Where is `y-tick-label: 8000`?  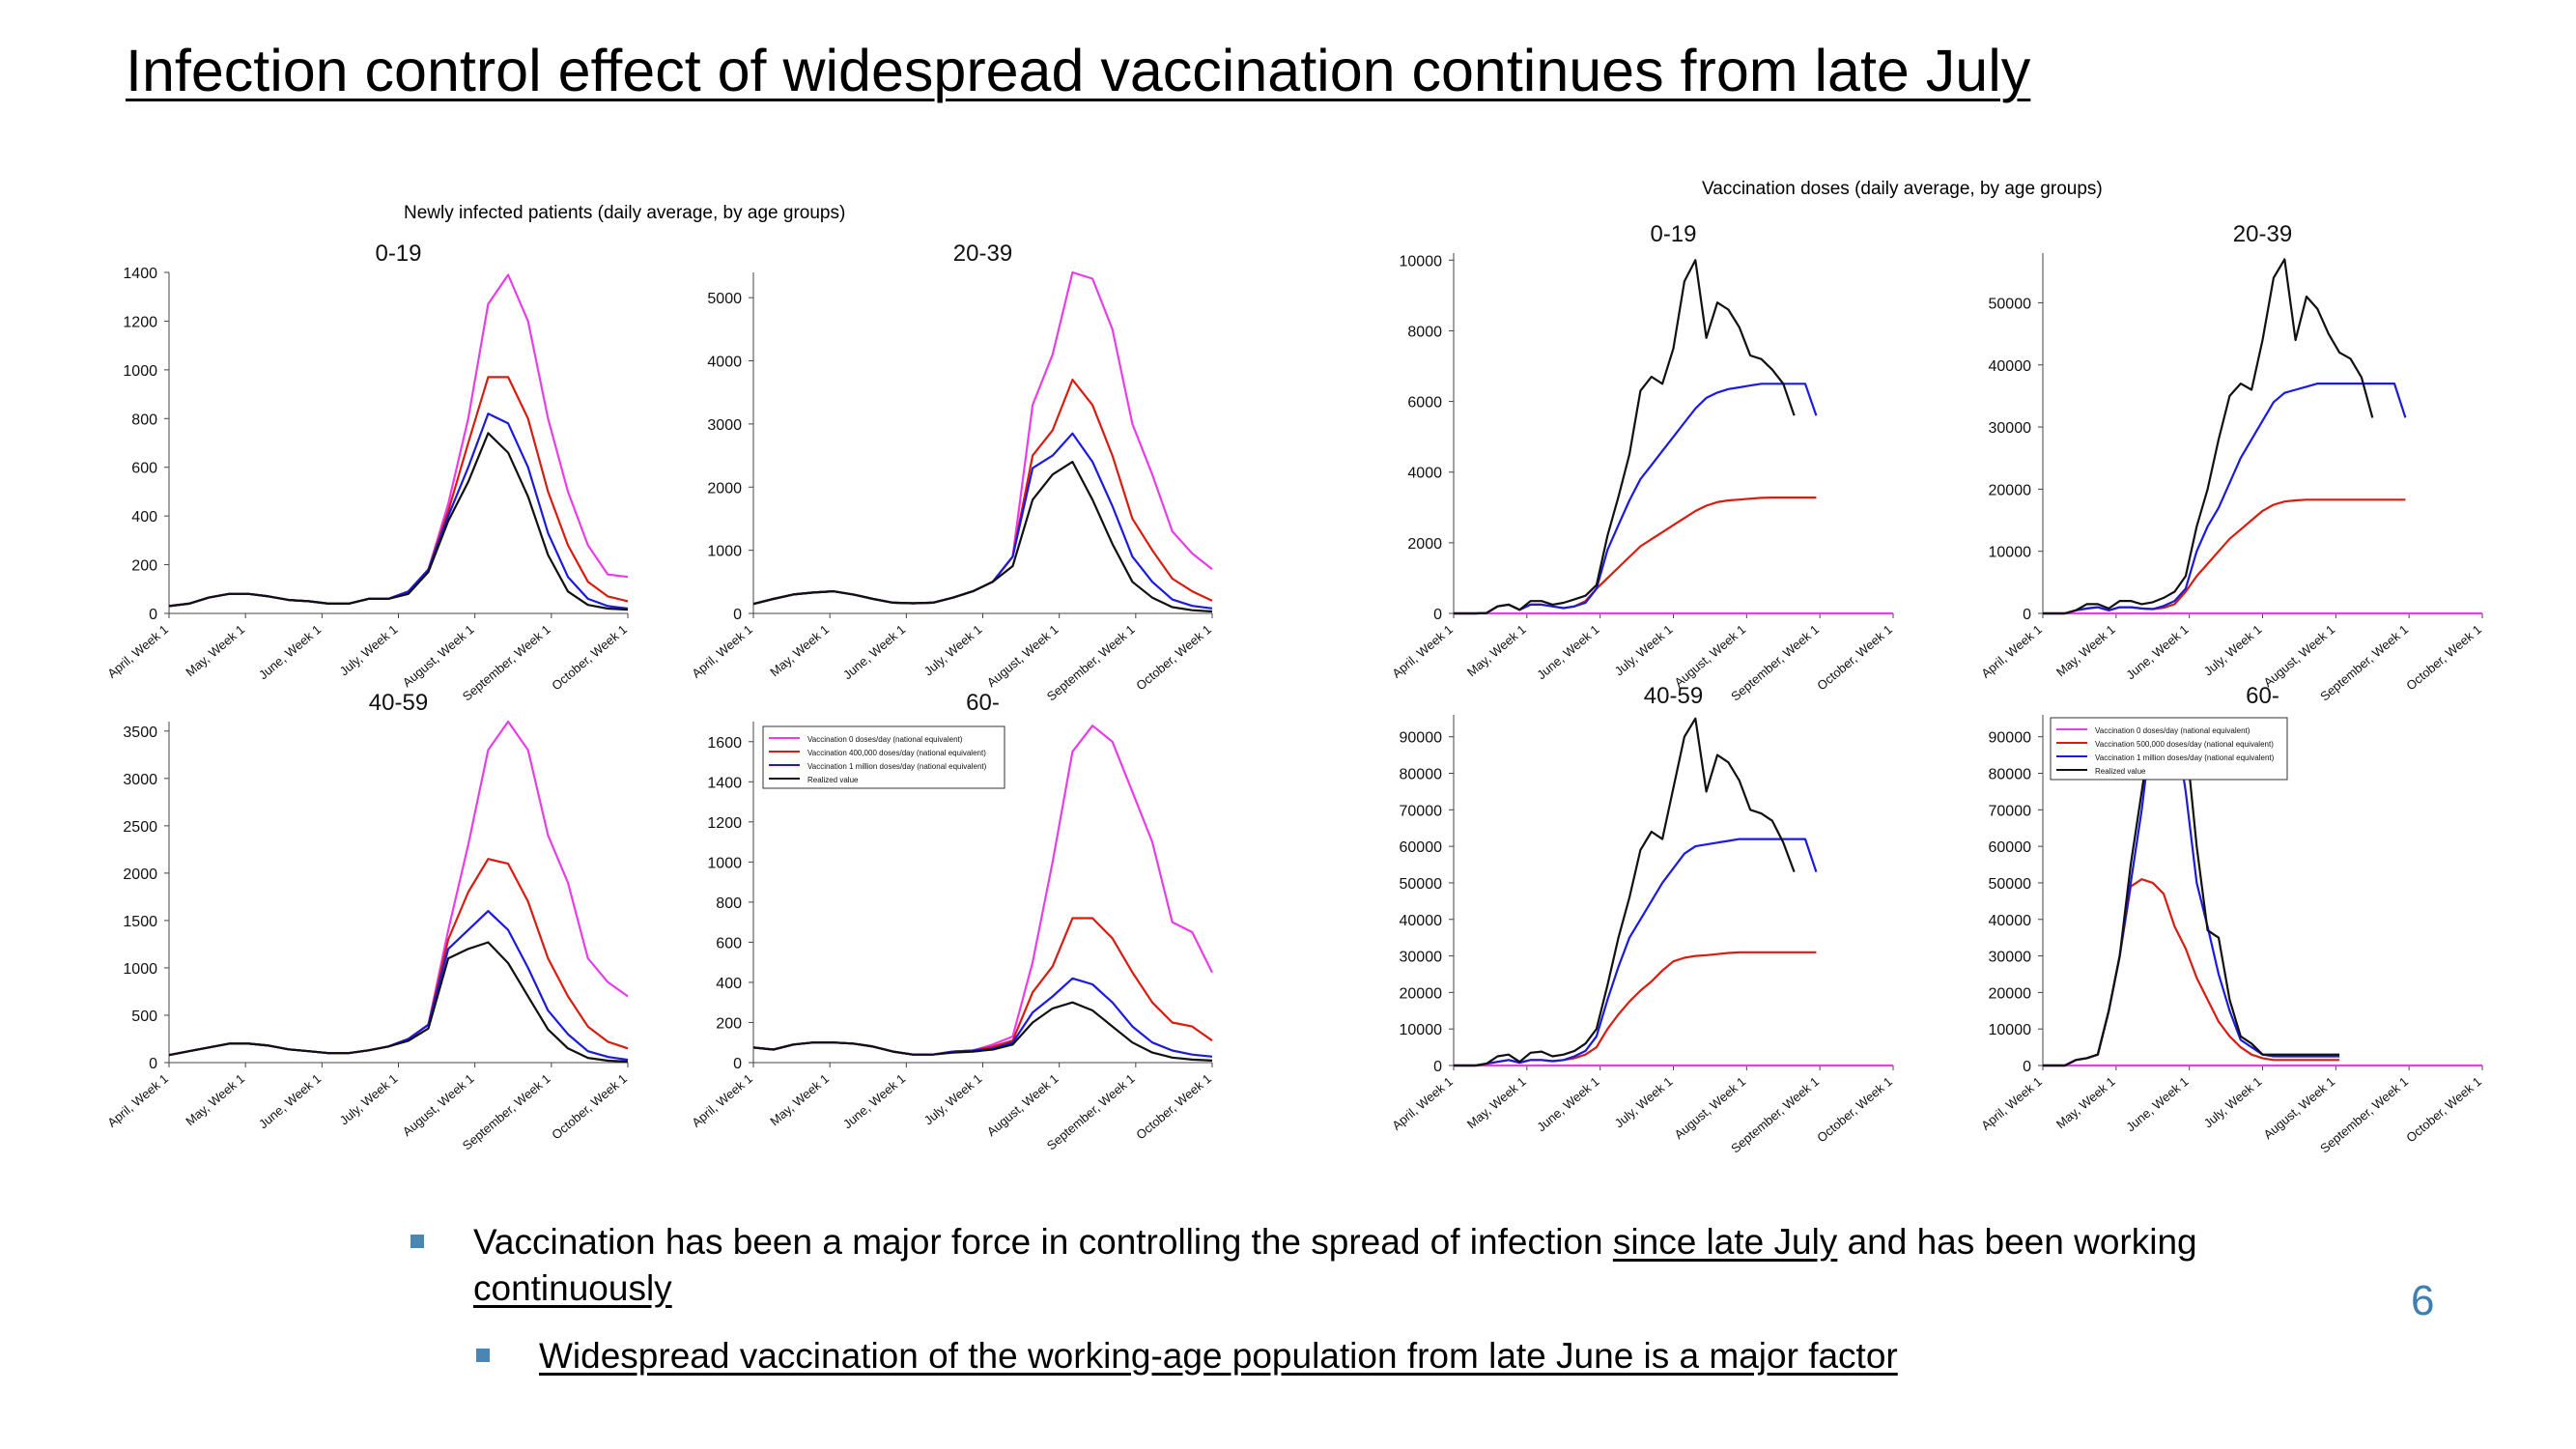 y-tick-label: 8000 is located at coordinates (1424, 332).